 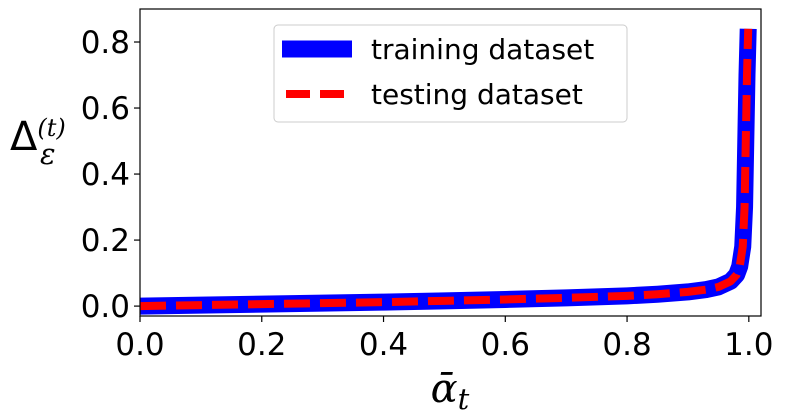 What do you see at coordinates (261, 345) in the screenshot?
I see `x-tick-label: 0.2` at bounding box center [261, 345].